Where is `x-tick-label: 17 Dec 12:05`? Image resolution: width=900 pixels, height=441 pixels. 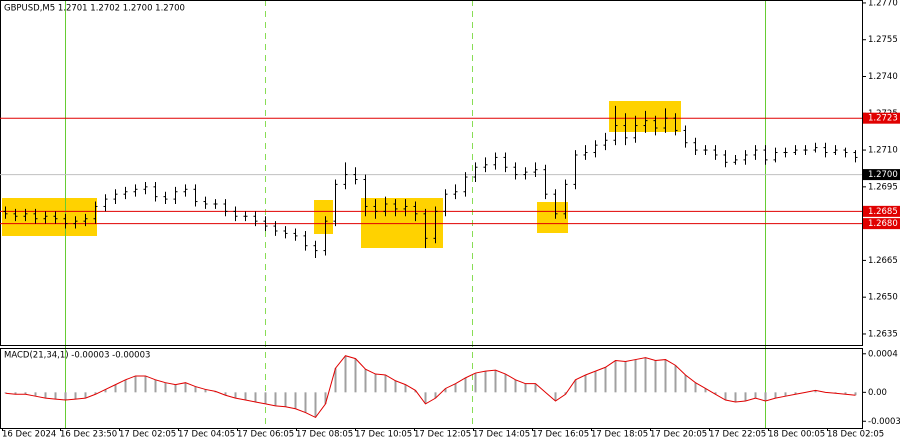
x-tick-label: 17 Dec 12:05 is located at coordinates (442, 435).